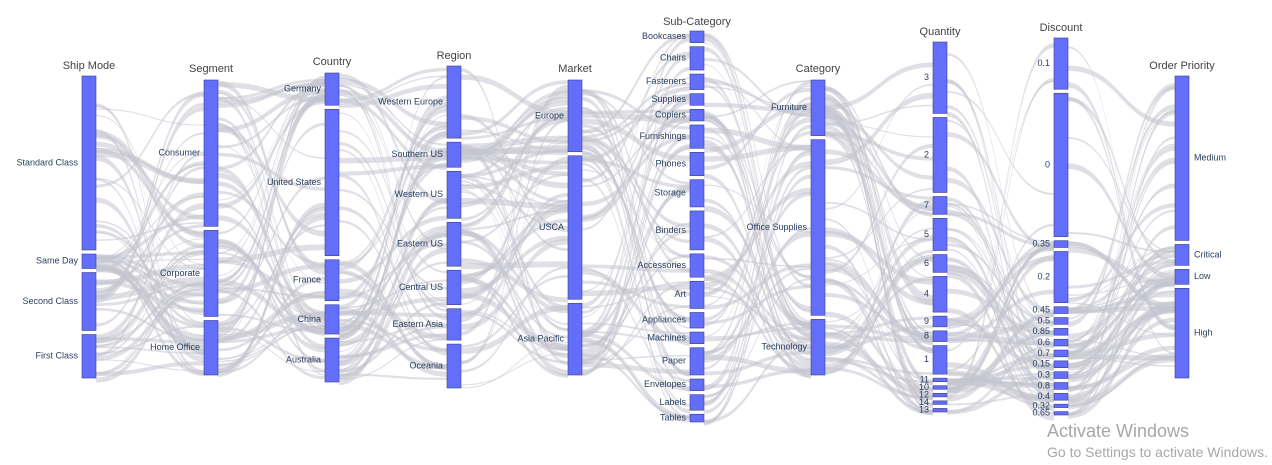 The width and height of the screenshot is (1272, 465). I want to click on category-bar-category-office-supplies, so click(818, 227).